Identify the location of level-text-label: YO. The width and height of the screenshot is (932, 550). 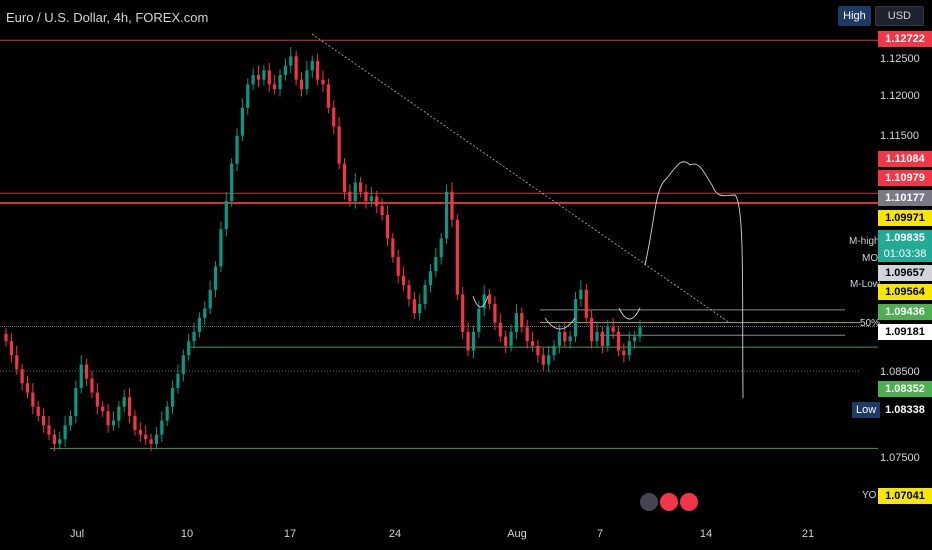
(869, 495).